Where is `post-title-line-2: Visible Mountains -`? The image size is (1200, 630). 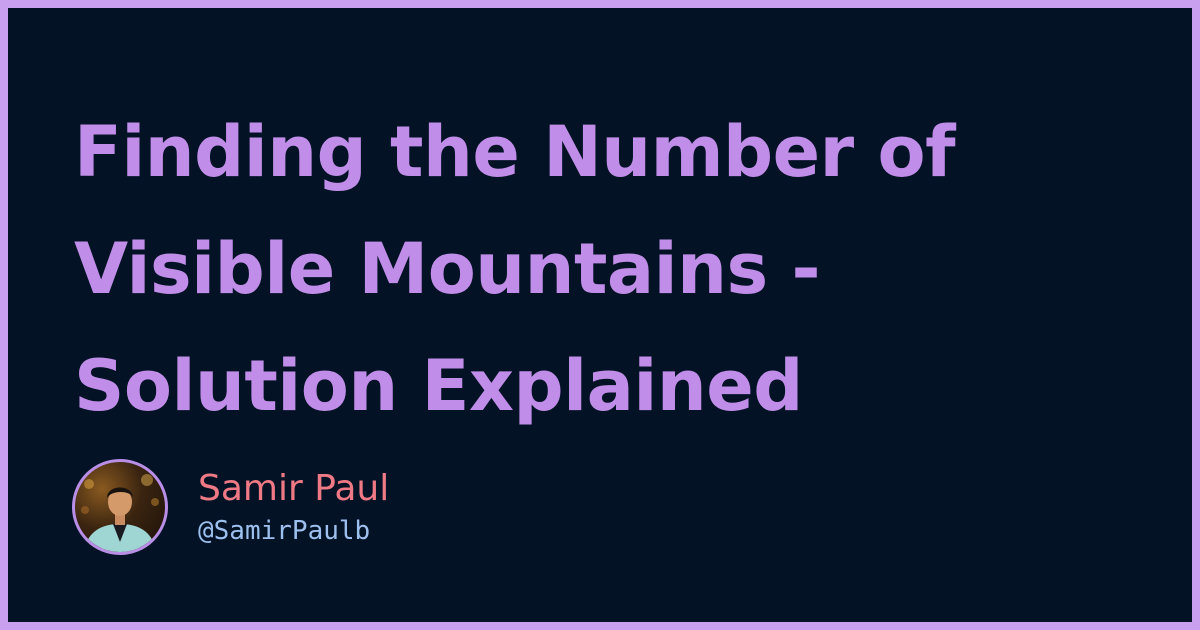 post-title-line-2: Visible Mountains - is located at coordinates (447, 269).